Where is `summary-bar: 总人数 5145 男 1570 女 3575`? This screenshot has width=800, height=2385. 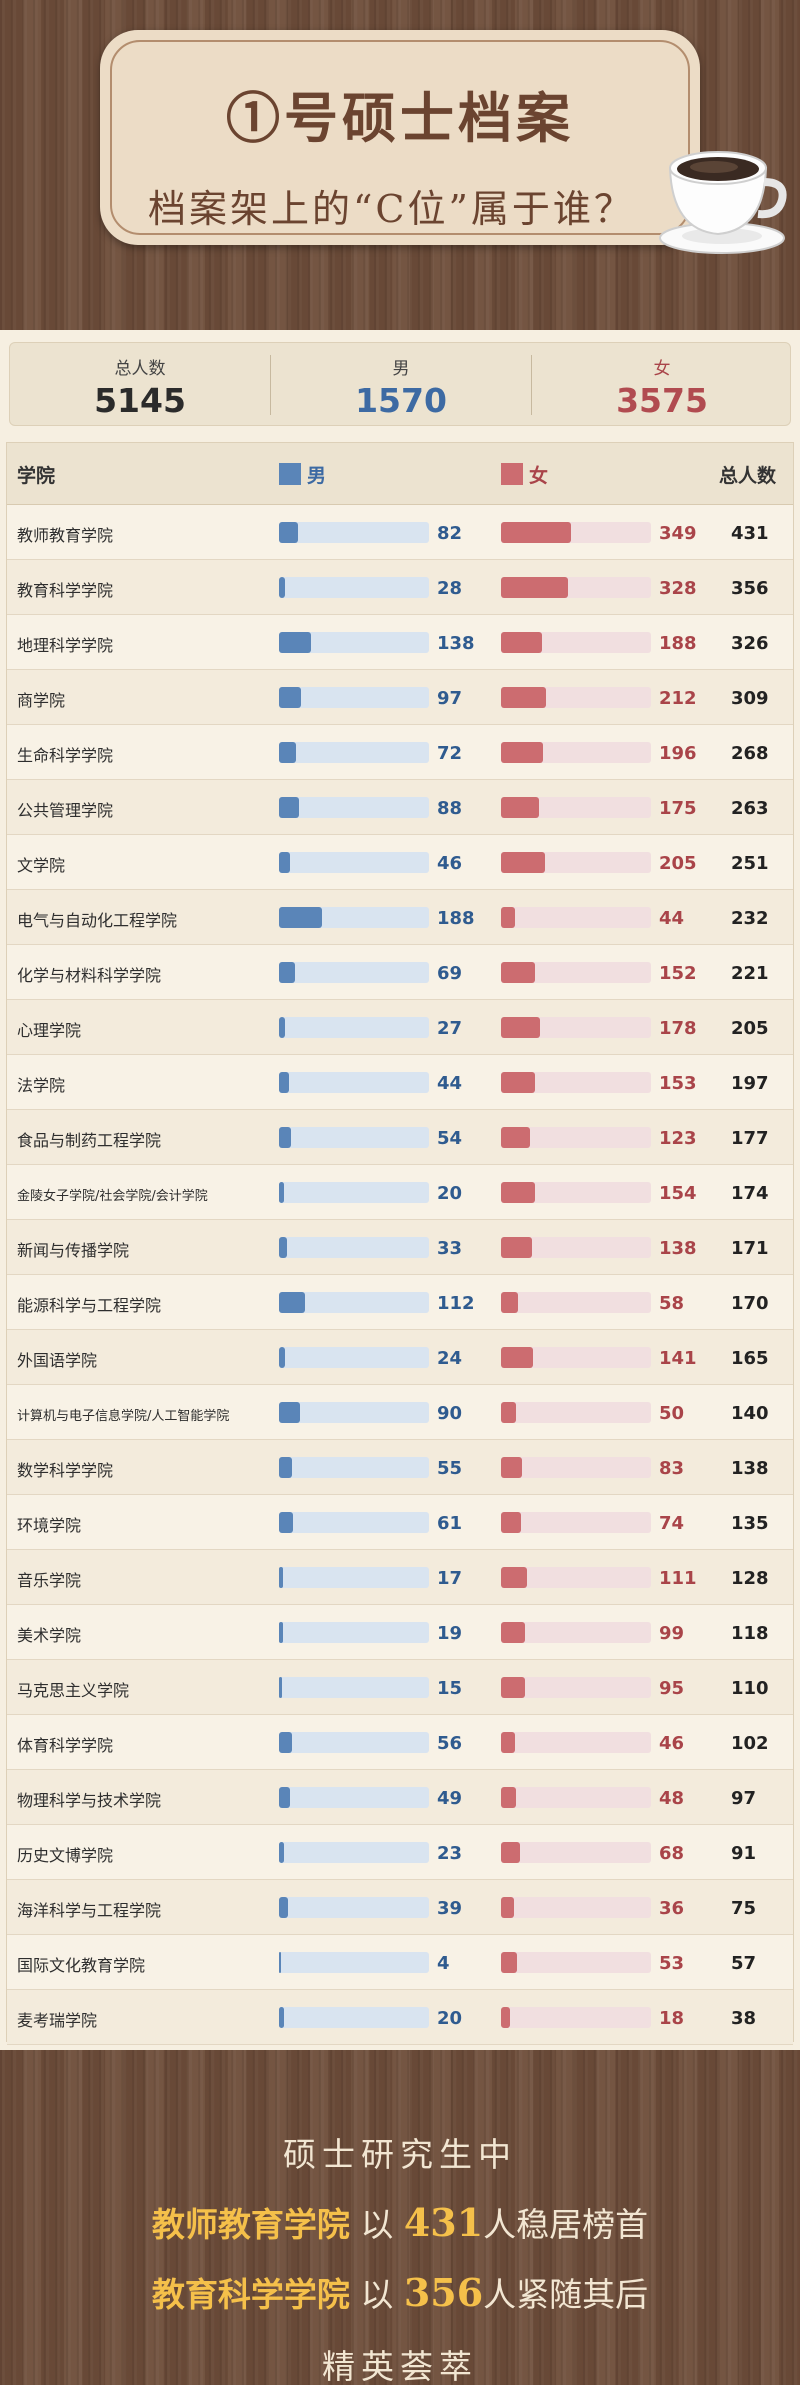
summary-bar: 总人数 5145 男 1570 女 3575 is located at coordinates (400, 384).